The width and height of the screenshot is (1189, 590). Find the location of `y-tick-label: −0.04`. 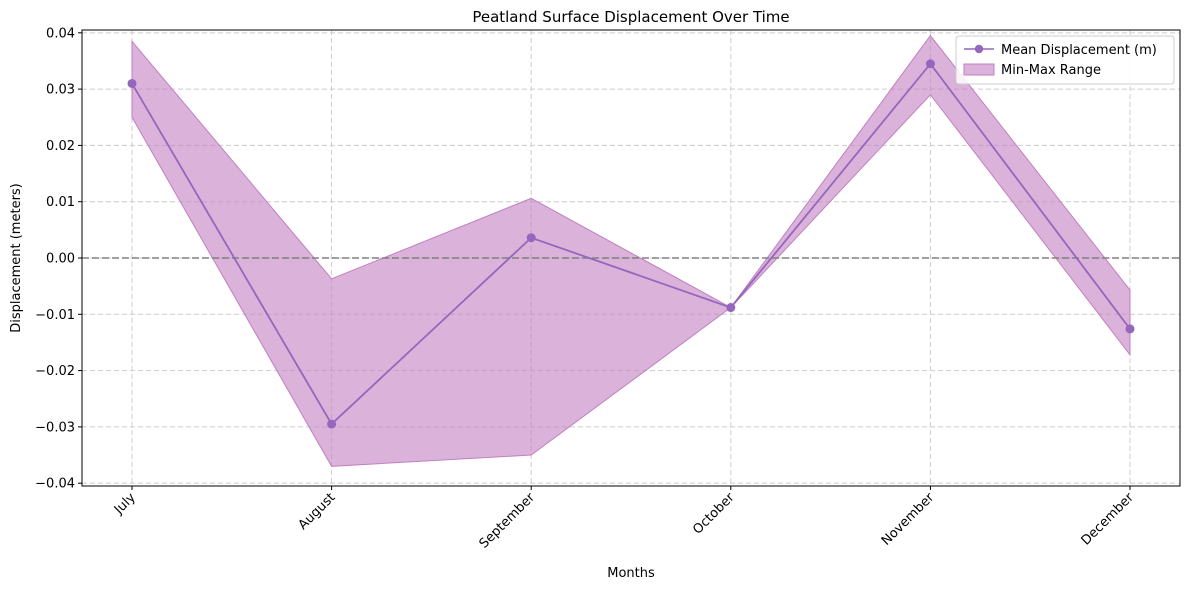

y-tick-label: −0.04 is located at coordinates (55, 484).